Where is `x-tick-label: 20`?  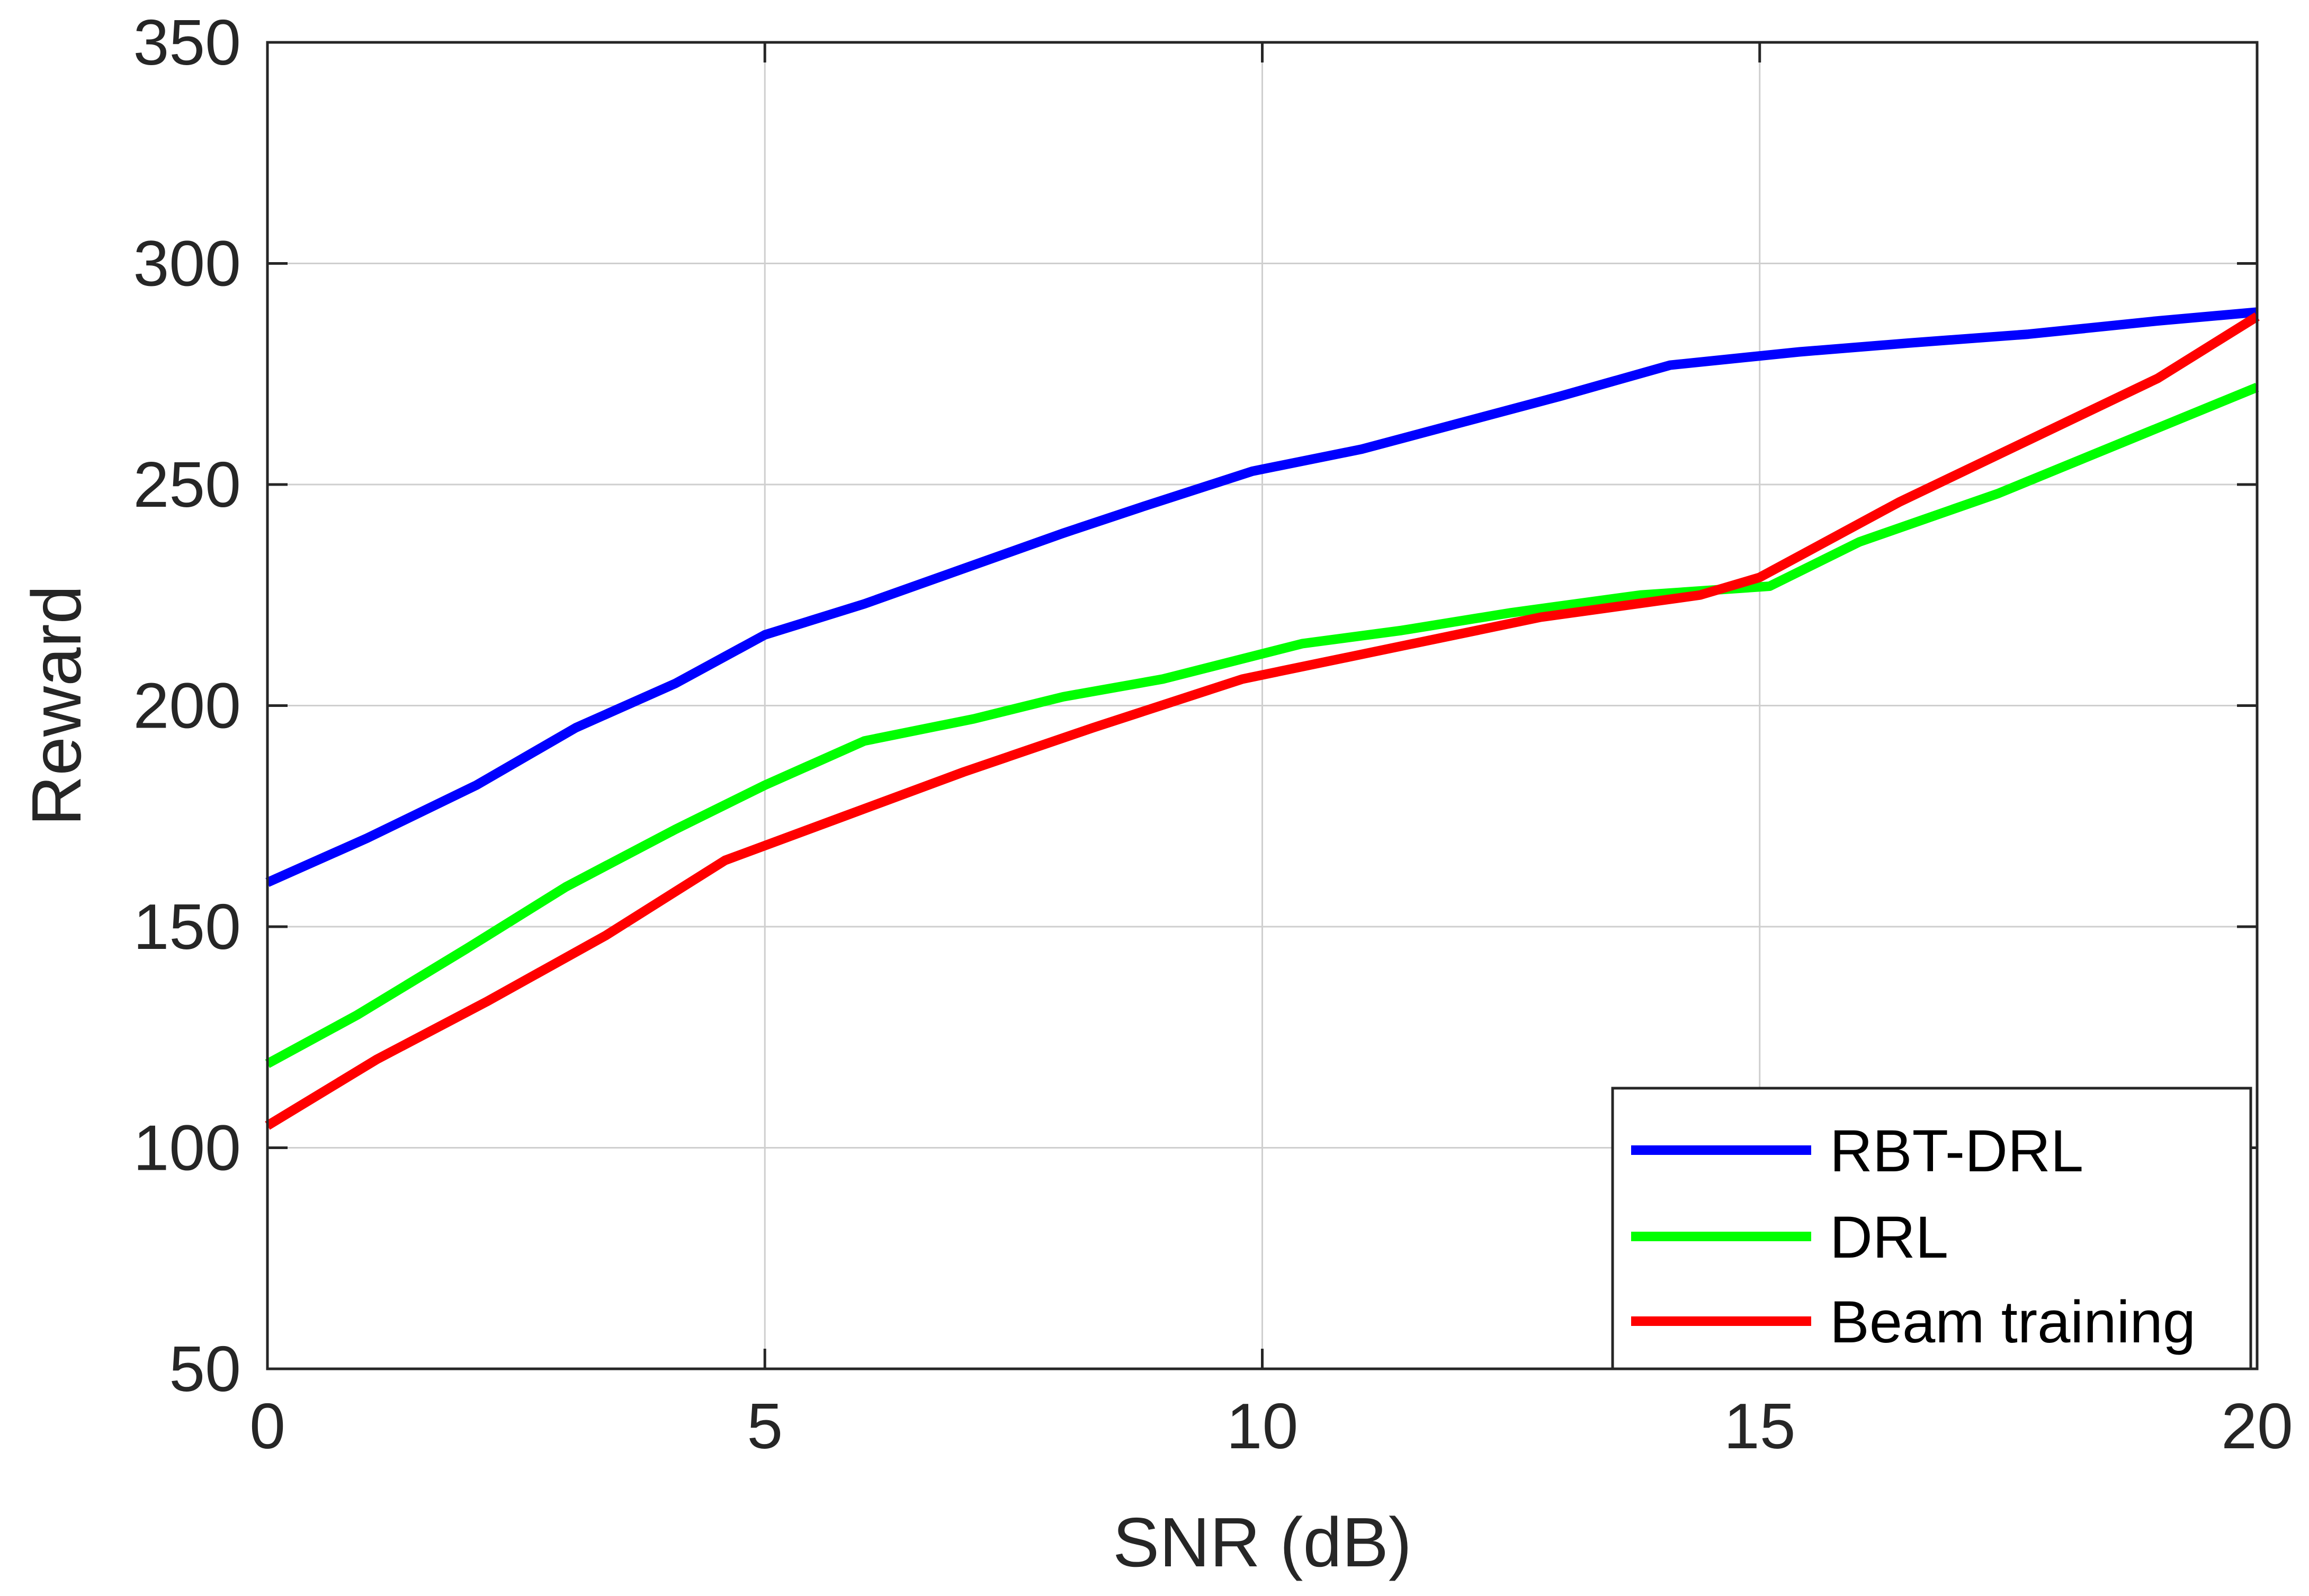
x-tick-label: 20 is located at coordinates (2257, 1426).